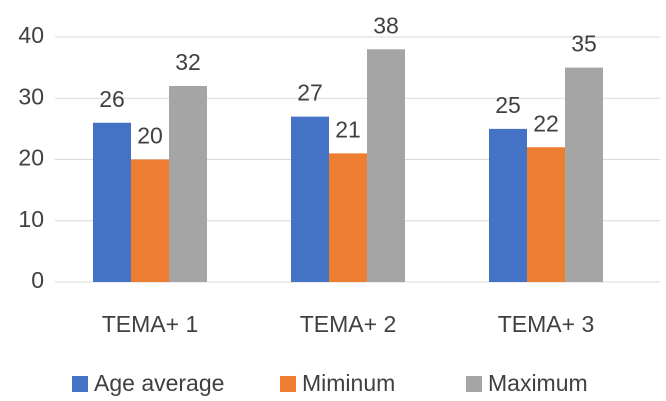 This screenshot has height=401, width=666. Describe the element at coordinates (348, 383) in the screenshot. I see `legend-label: Miminum` at that location.